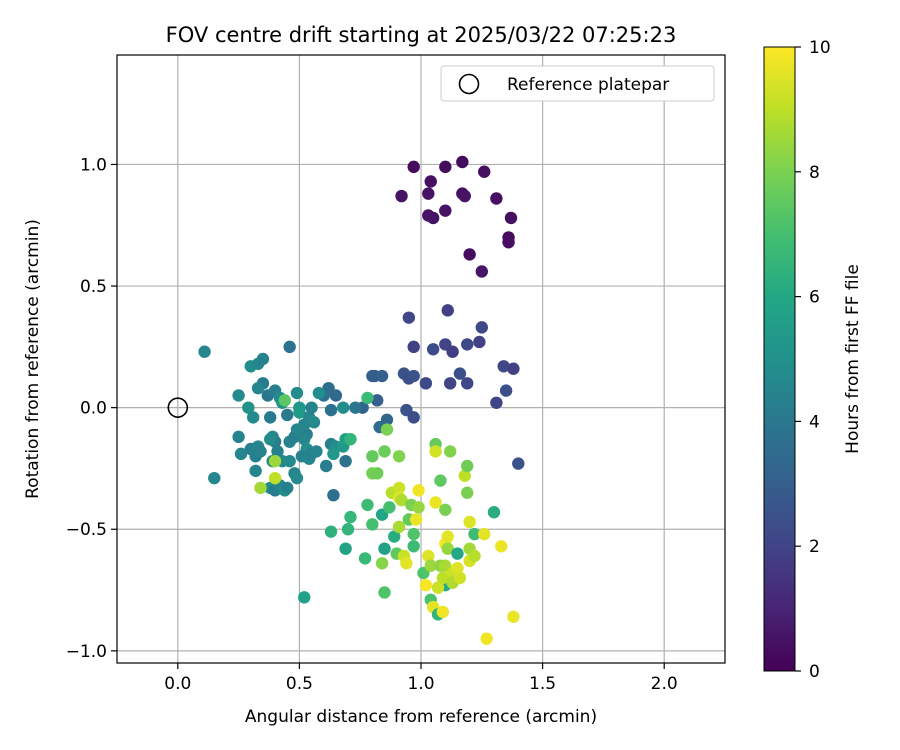 Image resolution: width=900 pixels, height=750 pixels. Describe the element at coordinates (469, 84) in the screenshot. I see `legend-marker-icon` at that location.